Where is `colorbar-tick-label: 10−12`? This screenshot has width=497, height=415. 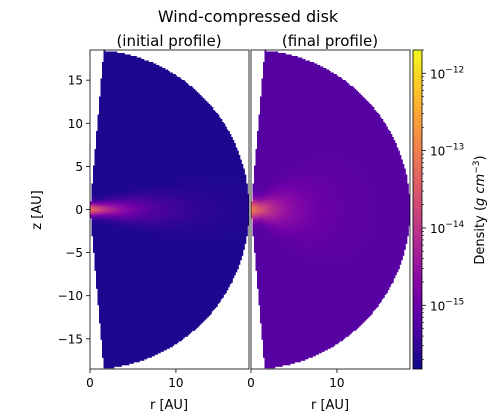 colorbar-tick-label: 10−12 is located at coordinates (447, 73).